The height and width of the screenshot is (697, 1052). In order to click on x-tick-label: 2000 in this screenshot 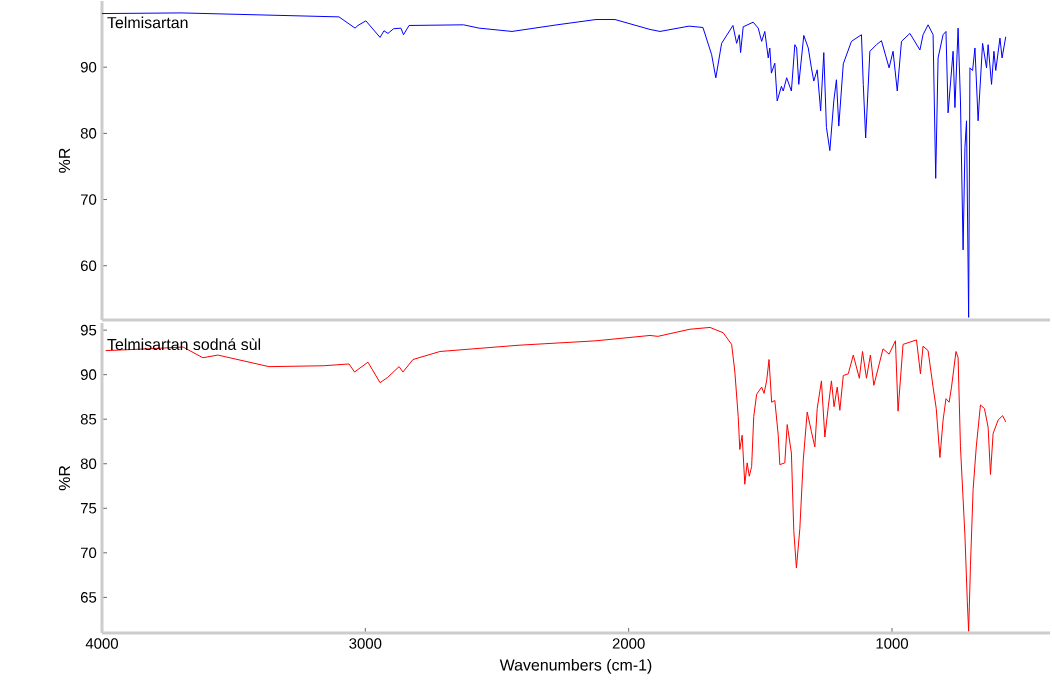, I will do `click(628, 643)`.